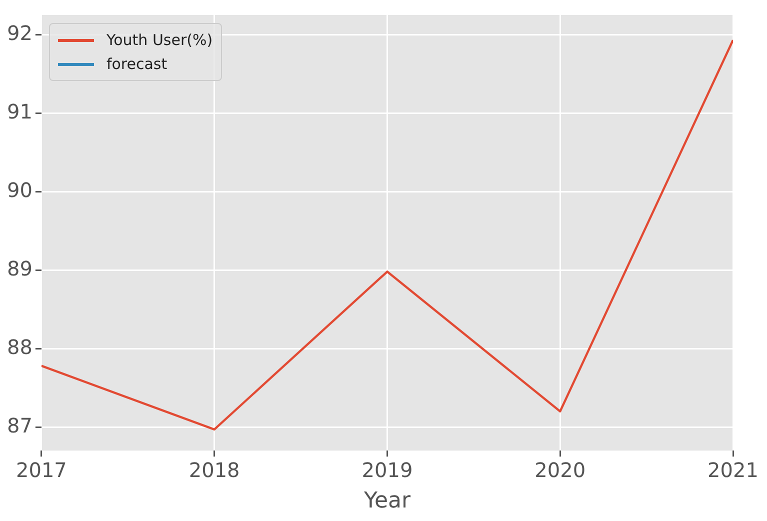  I want to click on legend-label: Youth User(%), so click(159, 40).